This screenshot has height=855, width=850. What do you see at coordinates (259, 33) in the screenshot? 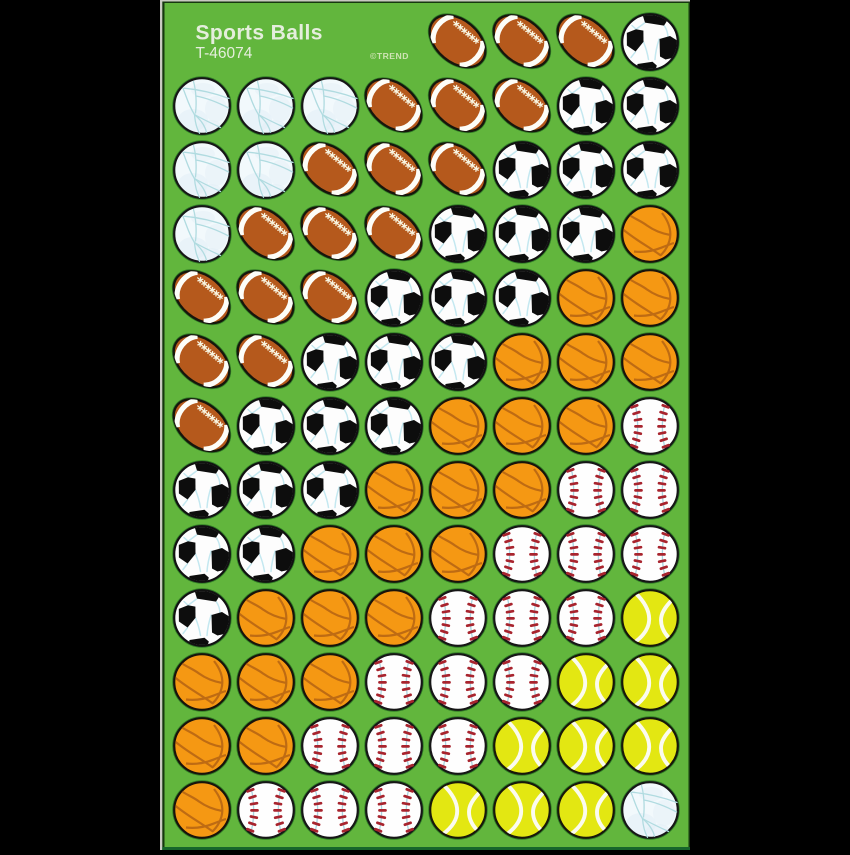
I see `svg-text: Sports Balls` at bounding box center [259, 33].